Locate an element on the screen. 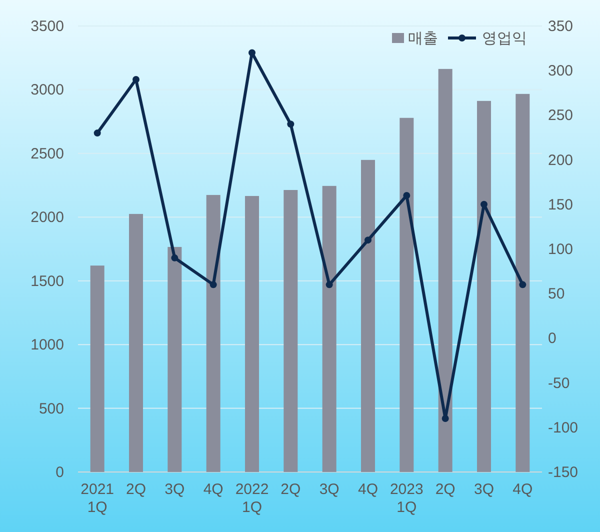  y-tick-label: 1000 is located at coordinates (47, 345).